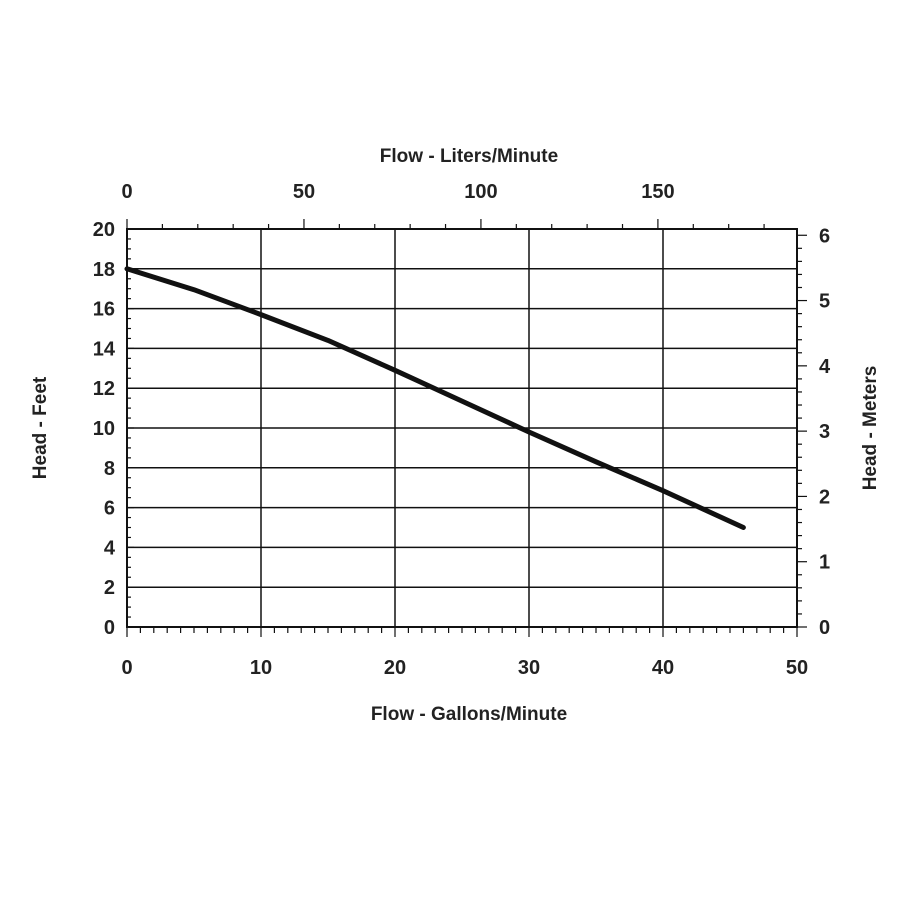 This screenshot has width=900, height=900. Describe the element at coordinates (109, 628) in the screenshot. I see `y-tick-label: 0` at that location.